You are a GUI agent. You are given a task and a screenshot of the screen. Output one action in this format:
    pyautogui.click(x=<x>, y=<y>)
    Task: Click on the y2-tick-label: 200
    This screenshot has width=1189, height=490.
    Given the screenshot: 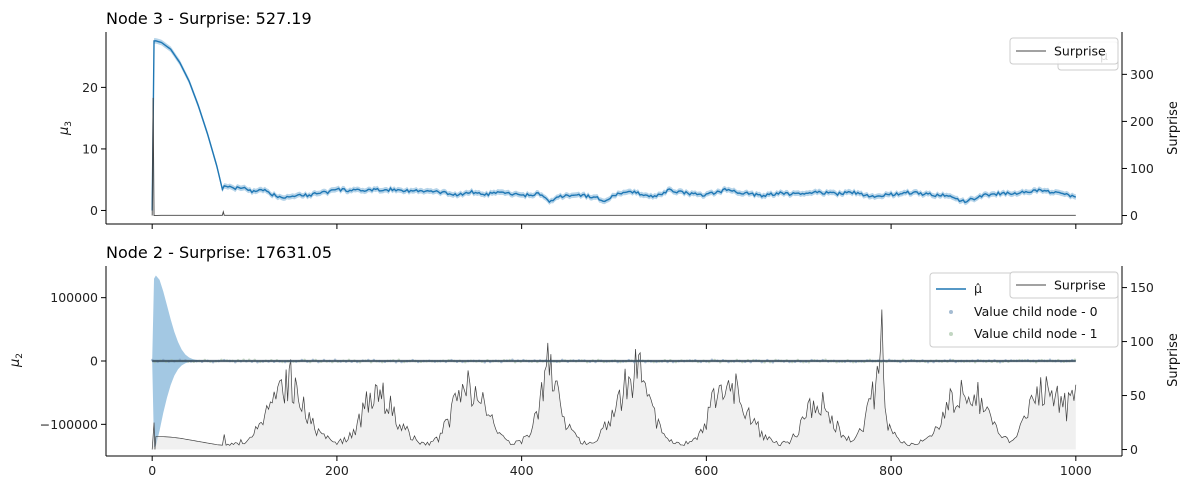 What is the action you would take?
    pyautogui.click(x=1142, y=121)
    